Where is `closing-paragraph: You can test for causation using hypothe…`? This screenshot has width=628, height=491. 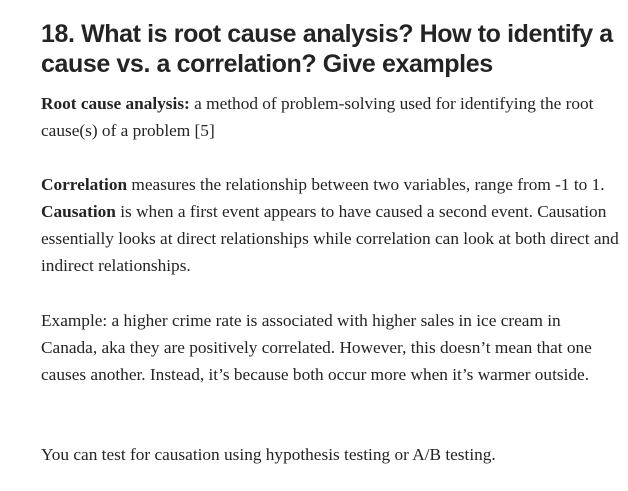 closing-paragraph: You can test for causation using hypothe… is located at coordinates (268, 454).